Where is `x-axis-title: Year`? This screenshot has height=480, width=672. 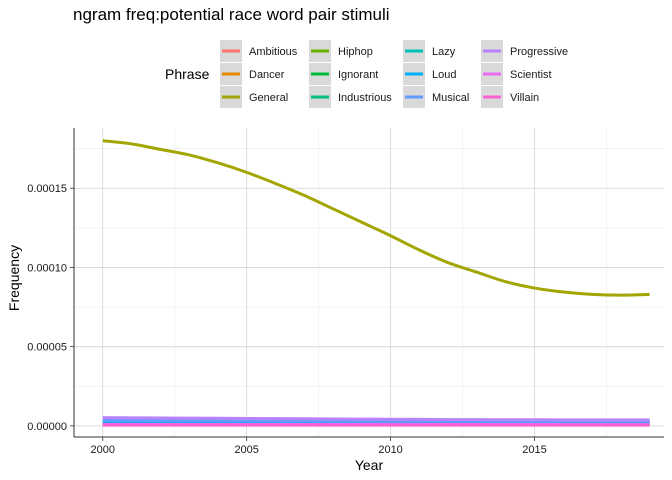 x-axis-title: Year is located at coordinates (369, 465).